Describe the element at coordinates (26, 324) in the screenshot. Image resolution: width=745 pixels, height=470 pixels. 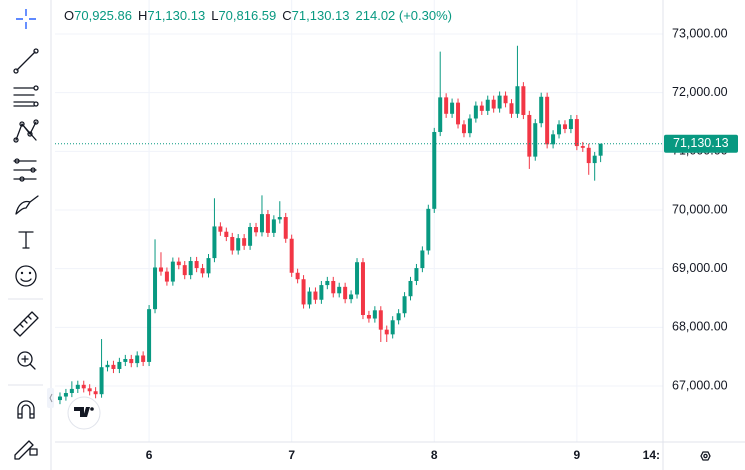
I see `ruler-tool` at that location.